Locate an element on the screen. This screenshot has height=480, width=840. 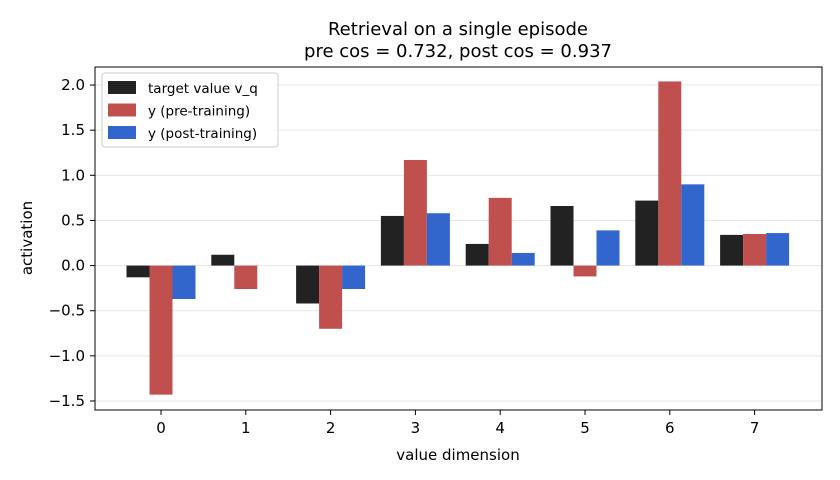
x-tick-label: 6 is located at coordinates (670, 428).